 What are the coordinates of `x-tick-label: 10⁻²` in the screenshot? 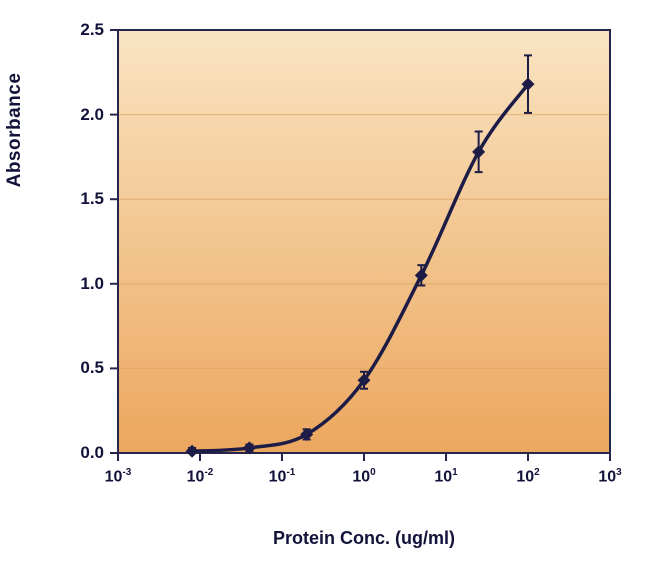 It's located at (200, 476).